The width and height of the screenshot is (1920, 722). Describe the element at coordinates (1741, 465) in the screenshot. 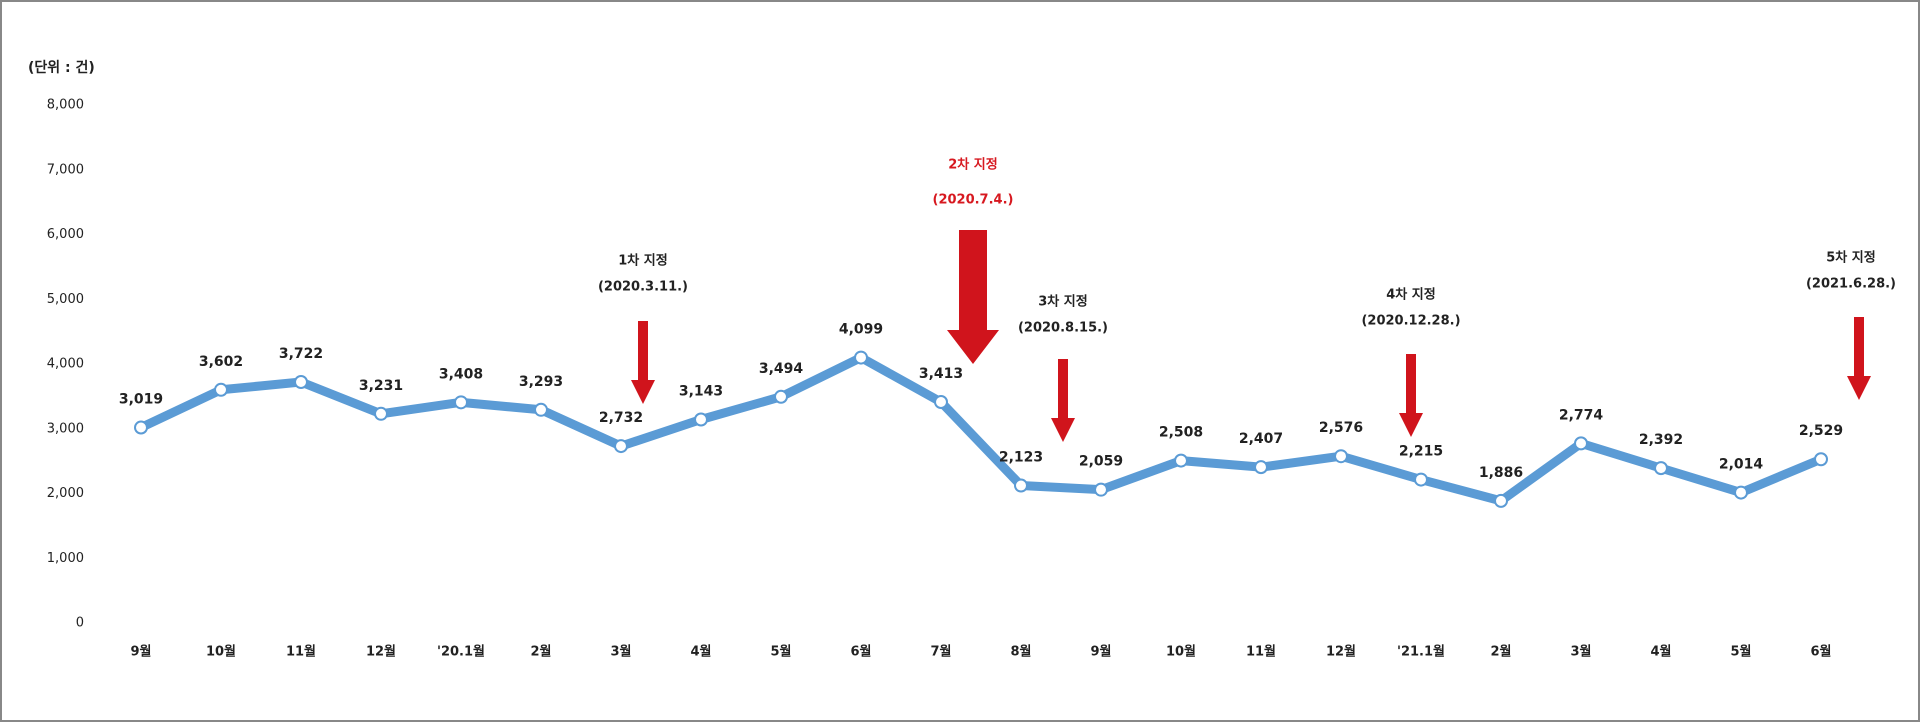

I see `data-label: 2,014` at that location.